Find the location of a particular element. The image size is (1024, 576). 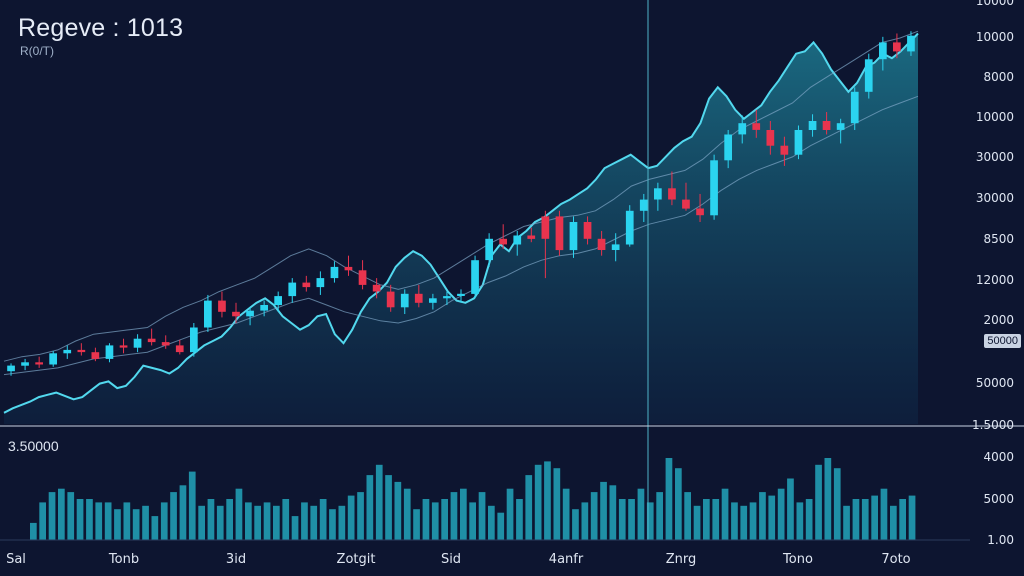

x-tick-label: 7oto is located at coordinates (896, 559).